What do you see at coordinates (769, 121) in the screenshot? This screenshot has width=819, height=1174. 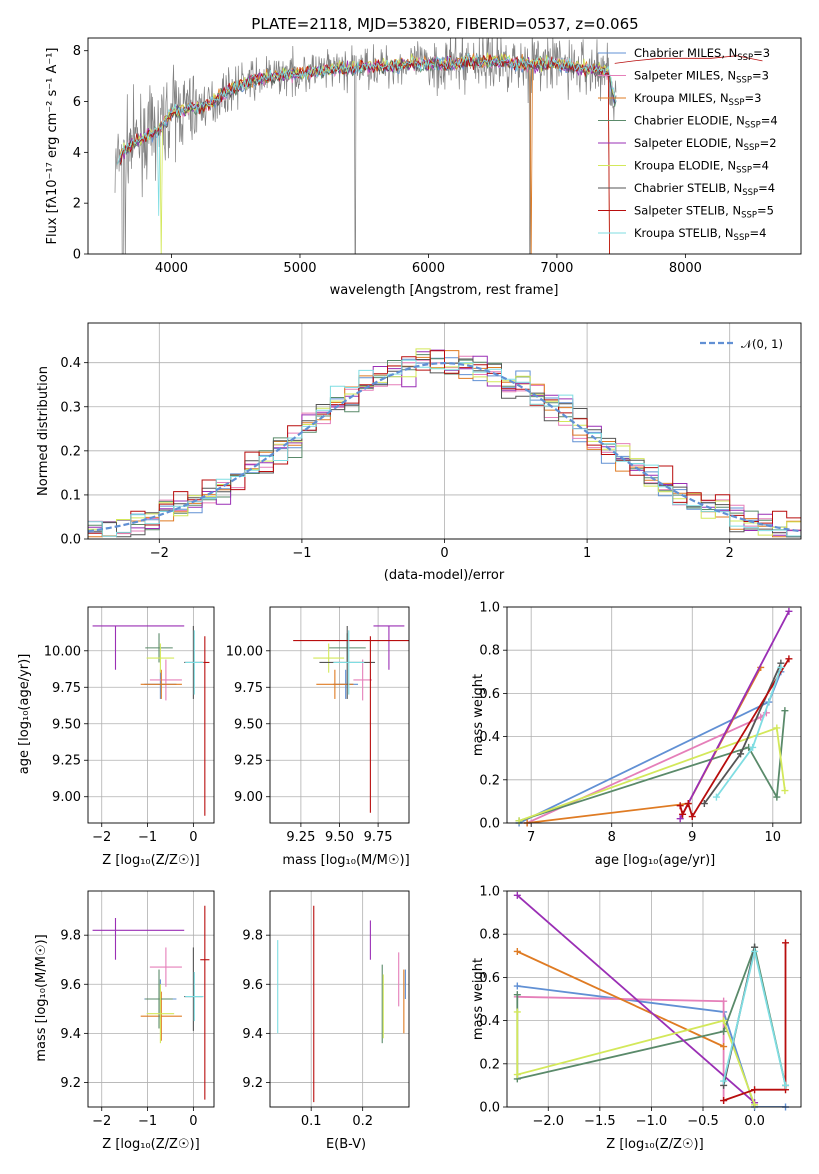 I see `legend-label-count: =4` at bounding box center [769, 121].